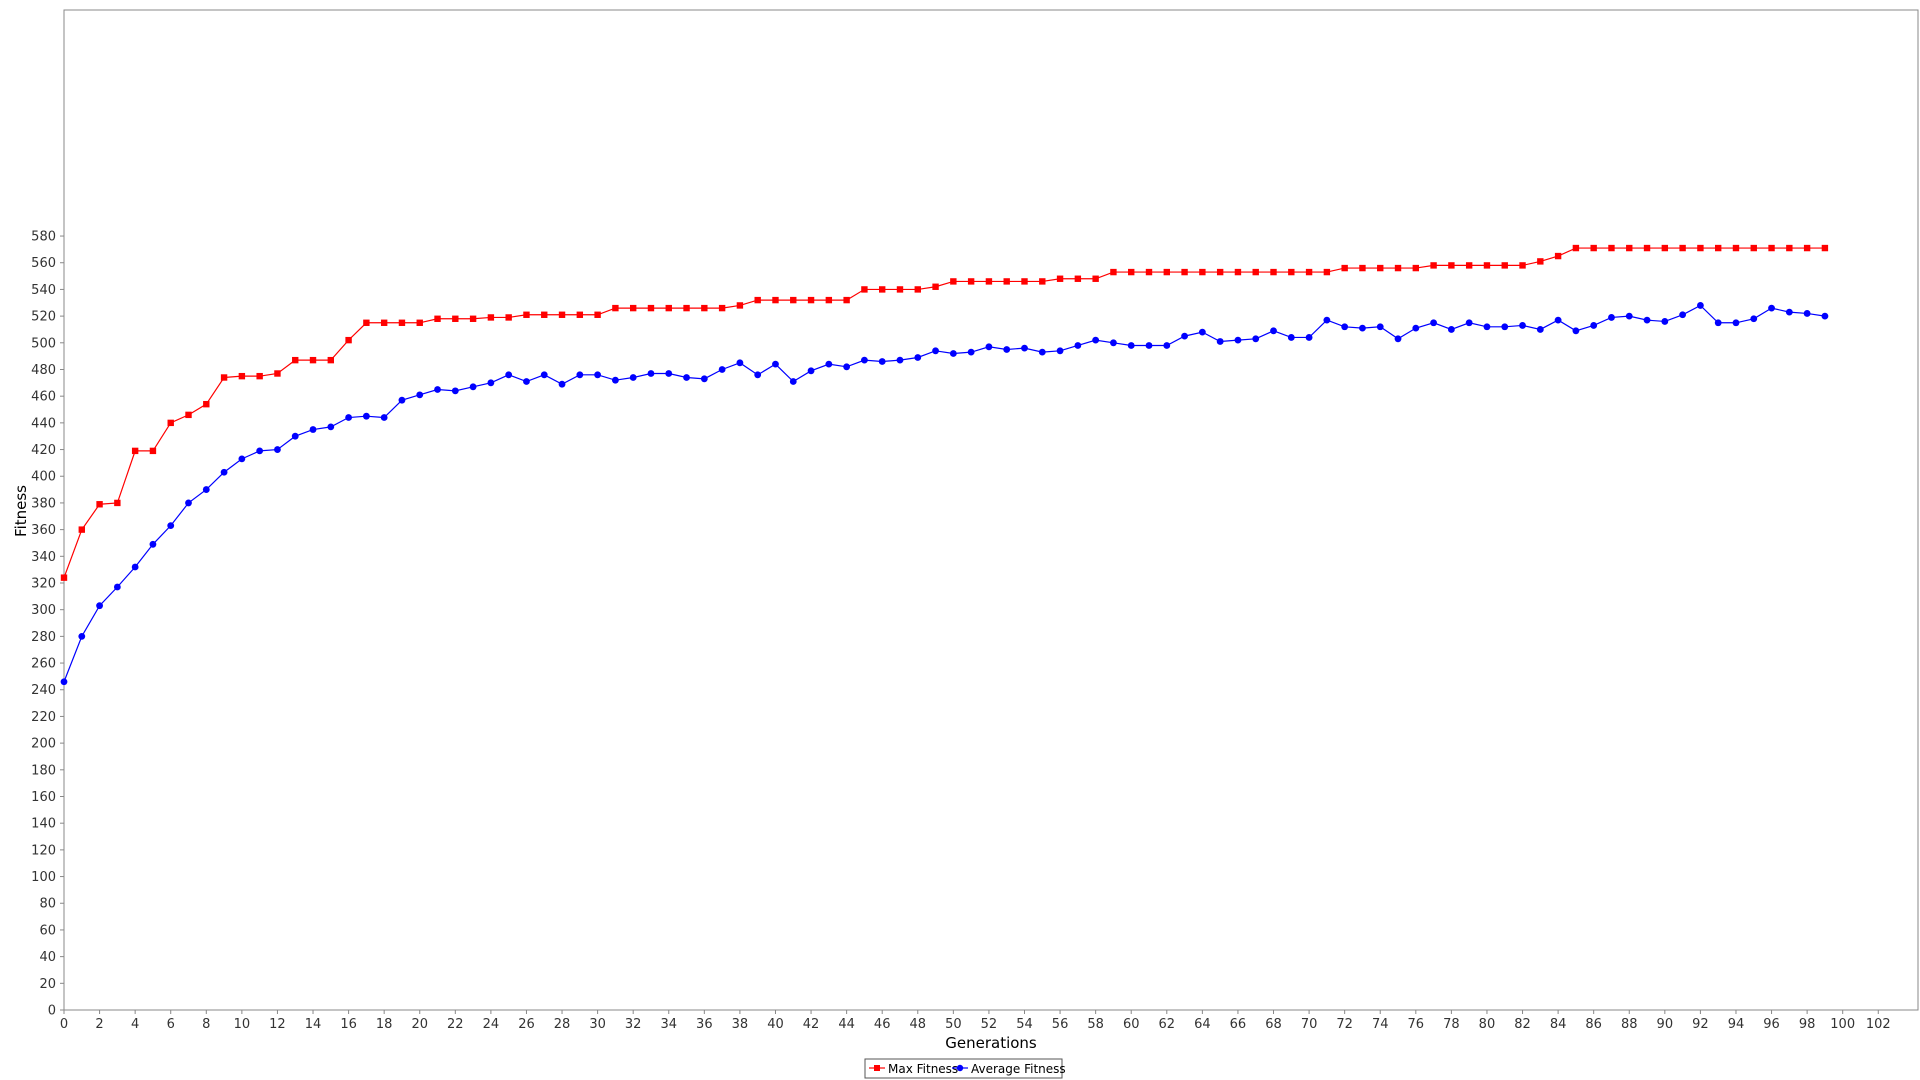 The width and height of the screenshot is (1920, 1080). I want to click on legend-label-average-fitness: Average Fitness, so click(1018, 1069).